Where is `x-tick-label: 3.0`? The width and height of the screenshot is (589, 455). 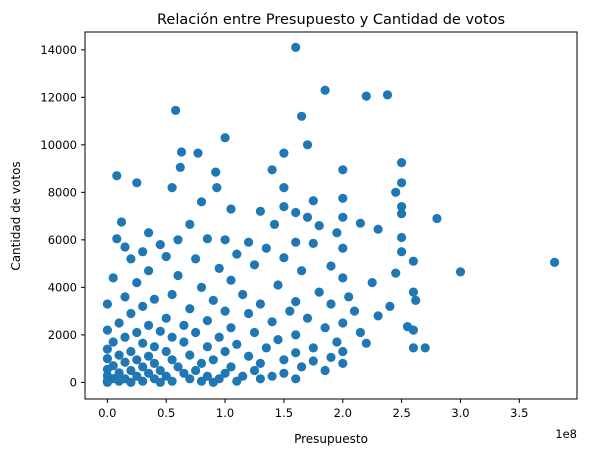 x-tick-label: 3.0 is located at coordinates (460, 413).